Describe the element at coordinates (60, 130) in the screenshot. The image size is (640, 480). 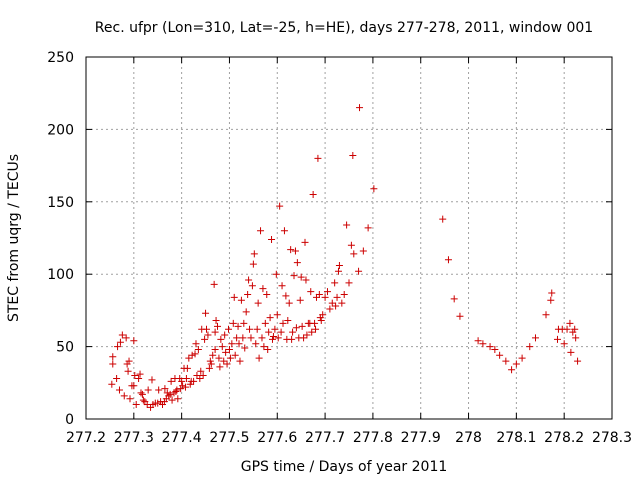
I see `y-tick-label: 200` at that location.